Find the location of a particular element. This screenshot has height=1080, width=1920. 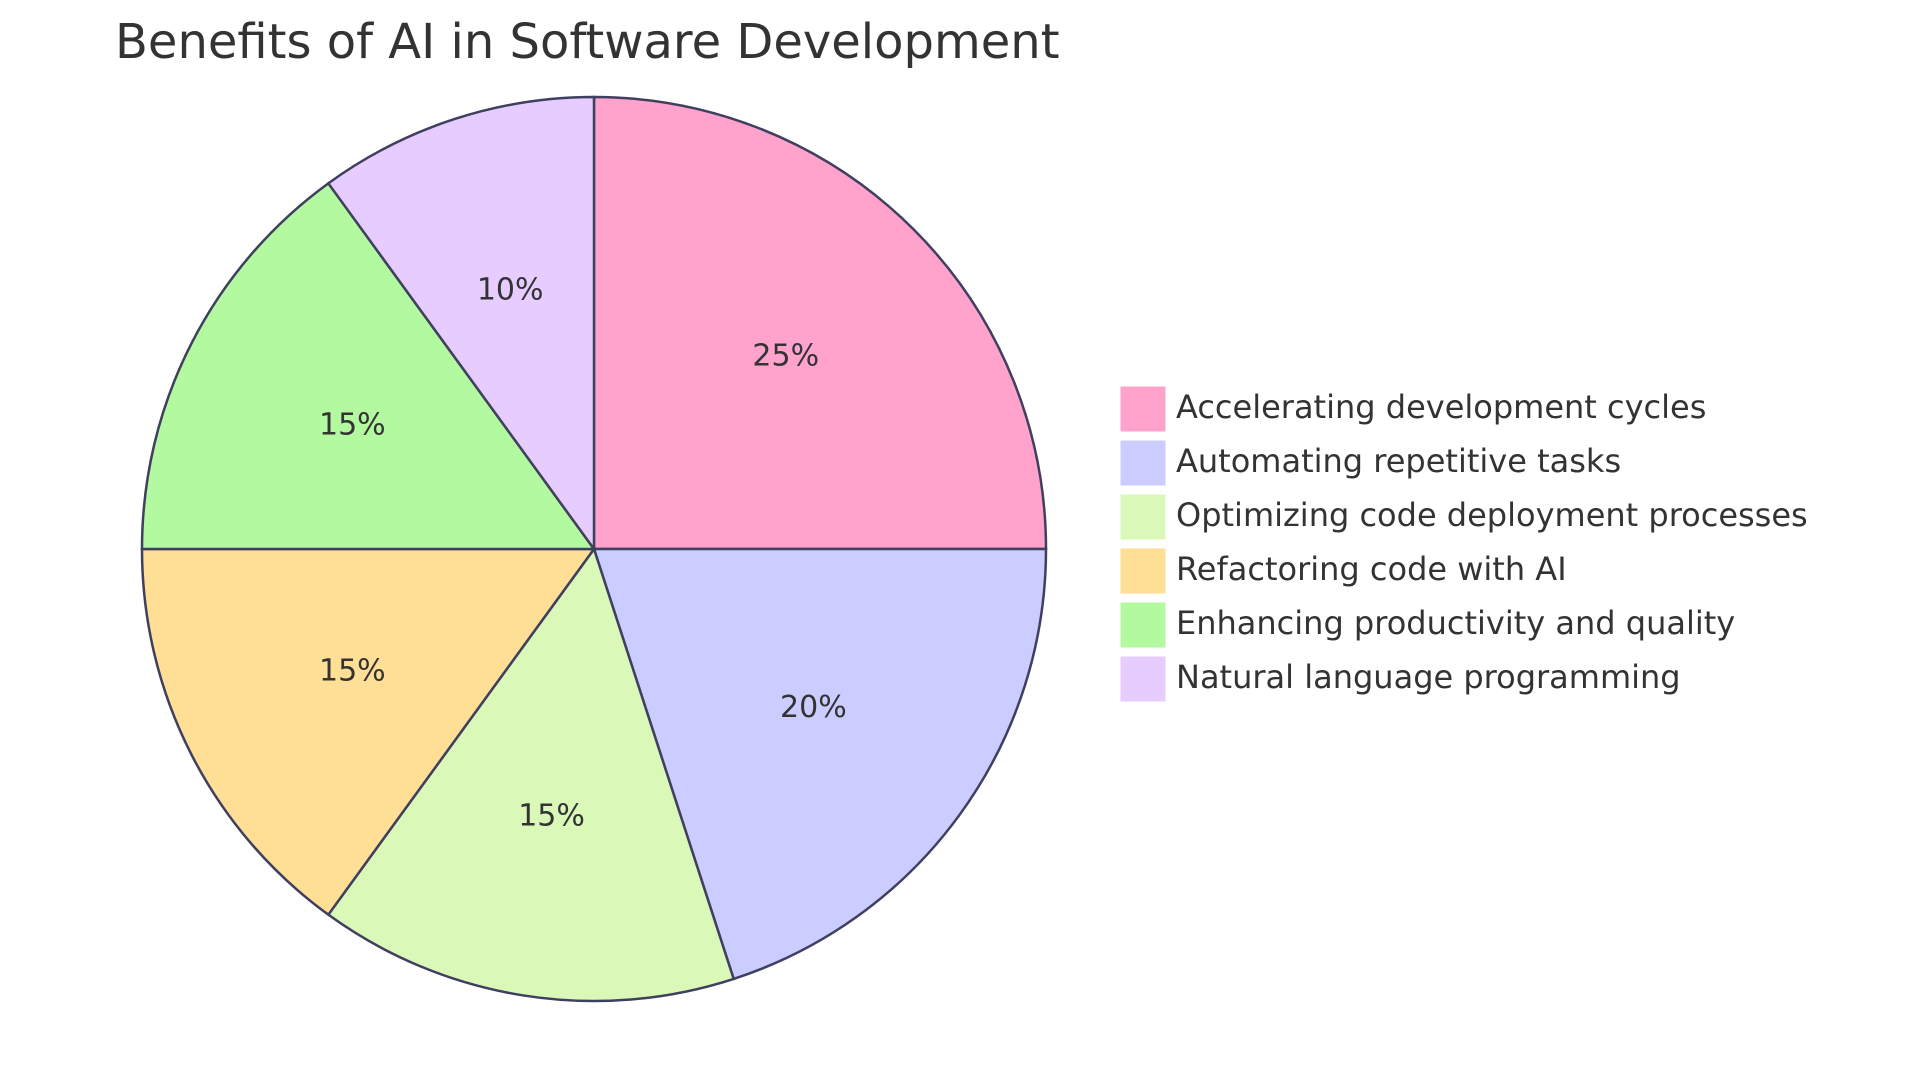

slice-percent-label-2: 15% is located at coordinates (551, 815).